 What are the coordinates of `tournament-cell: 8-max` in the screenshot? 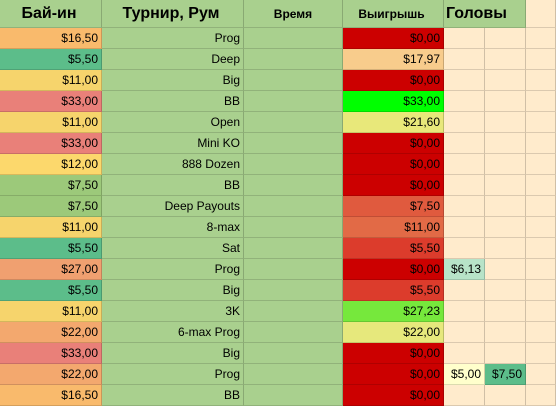 It's located at (173, 227).